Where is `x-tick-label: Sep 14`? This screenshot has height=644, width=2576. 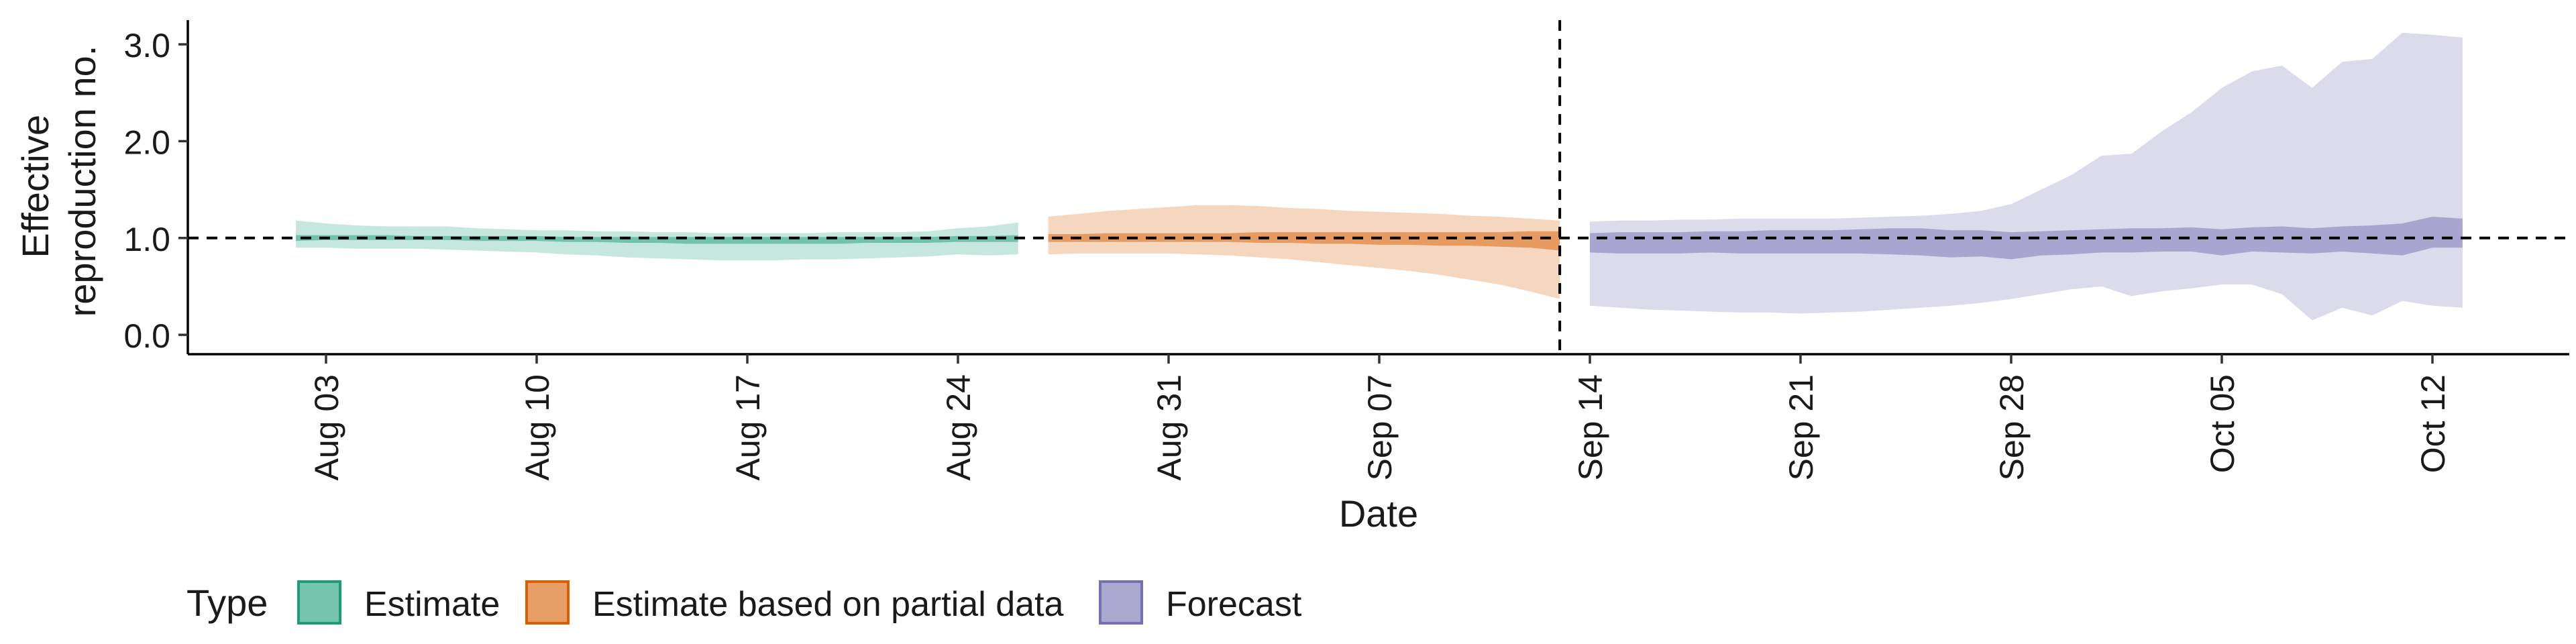
x-tick-label: Sep 14 is located at coordinates (1590, 427).